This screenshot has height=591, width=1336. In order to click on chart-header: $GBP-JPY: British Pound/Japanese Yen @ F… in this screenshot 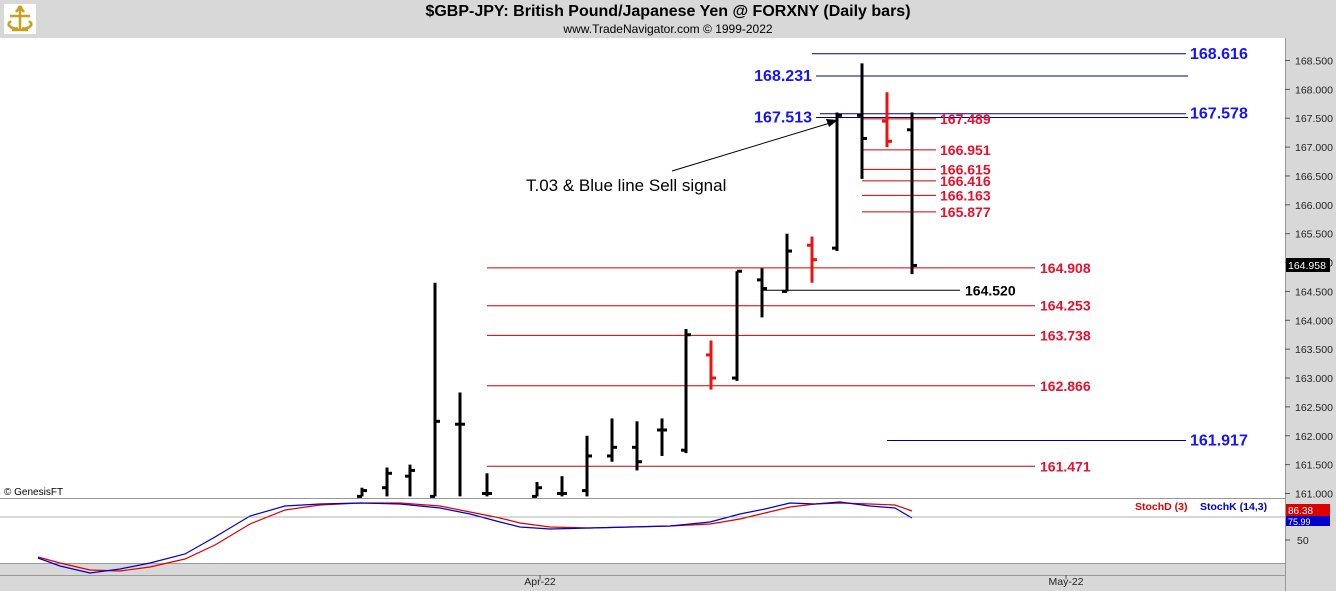, I will do `click(668, 19)`.